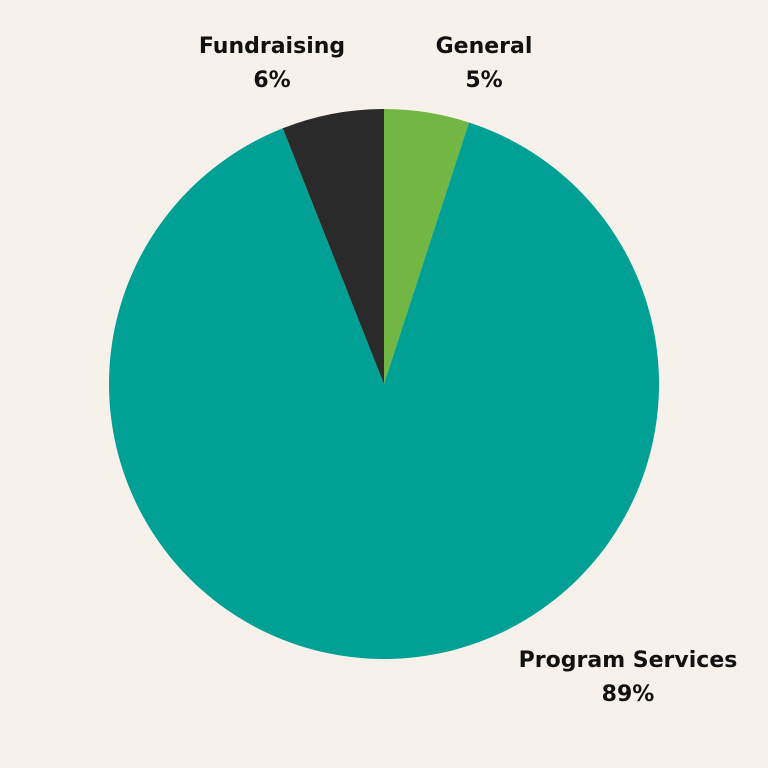 This screenshot has width=768, height=768. I want to click on slice-label-fundraising-name: Fundraising, so click(272, 46).